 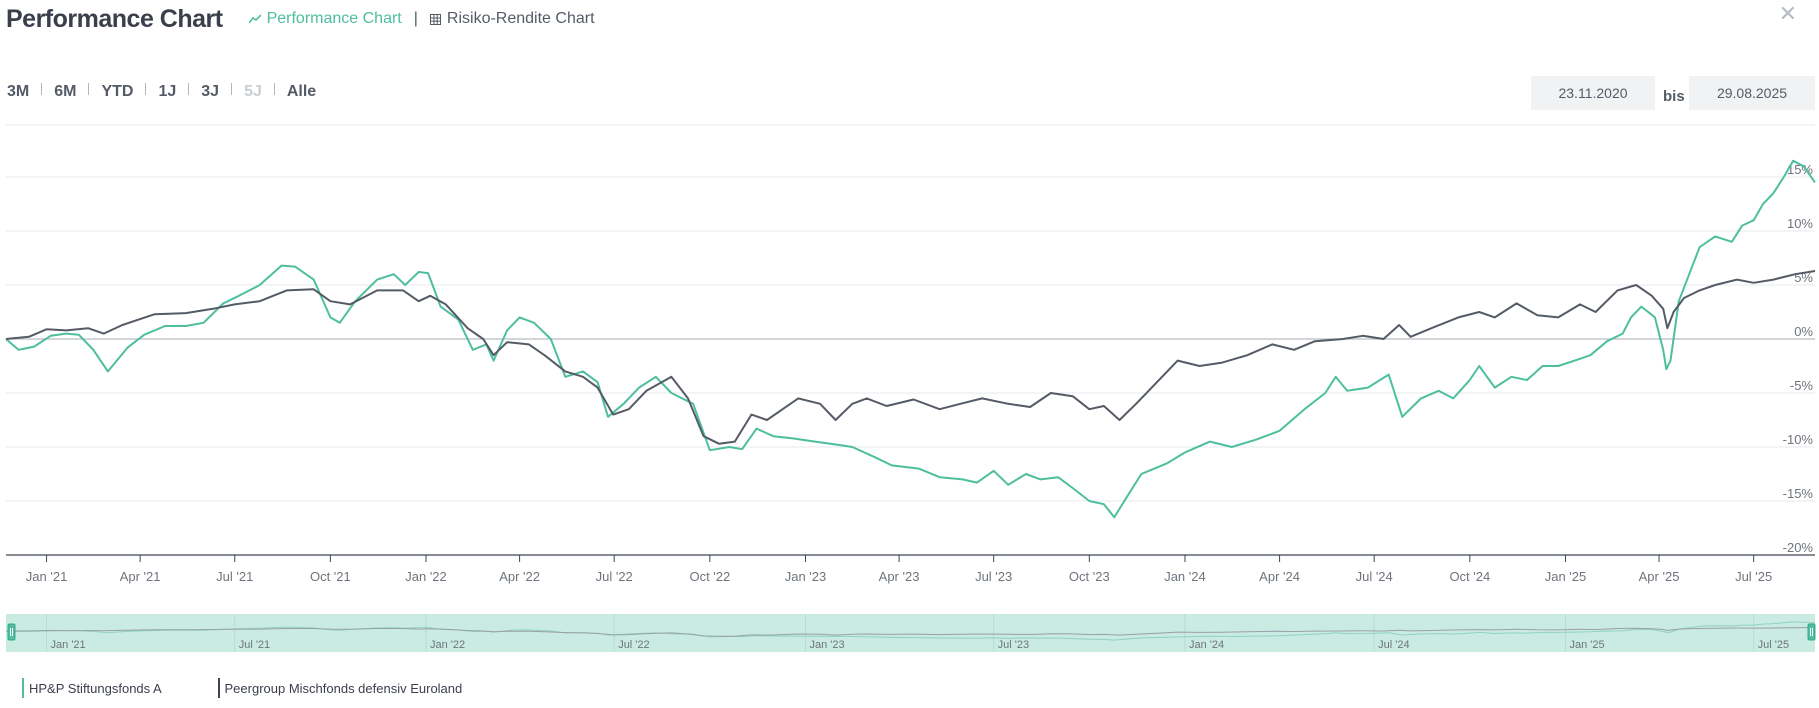 What do you see at coordinates (1802, 385) in the screenshot?
I see `y-tick-label: -5%` at bounding box center [1802, 385].